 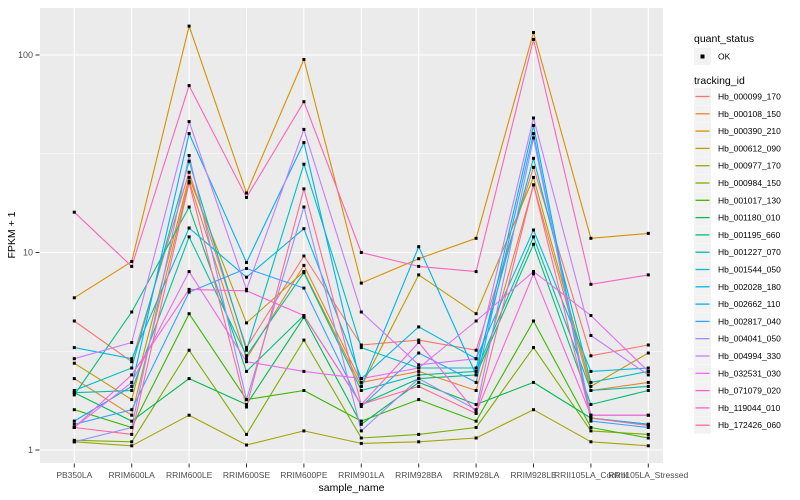 What do you see at coordinates (189, 475) in the screenshot?
I see `x-tick-label: RRIM600LE` at bounding box center [189, 475].